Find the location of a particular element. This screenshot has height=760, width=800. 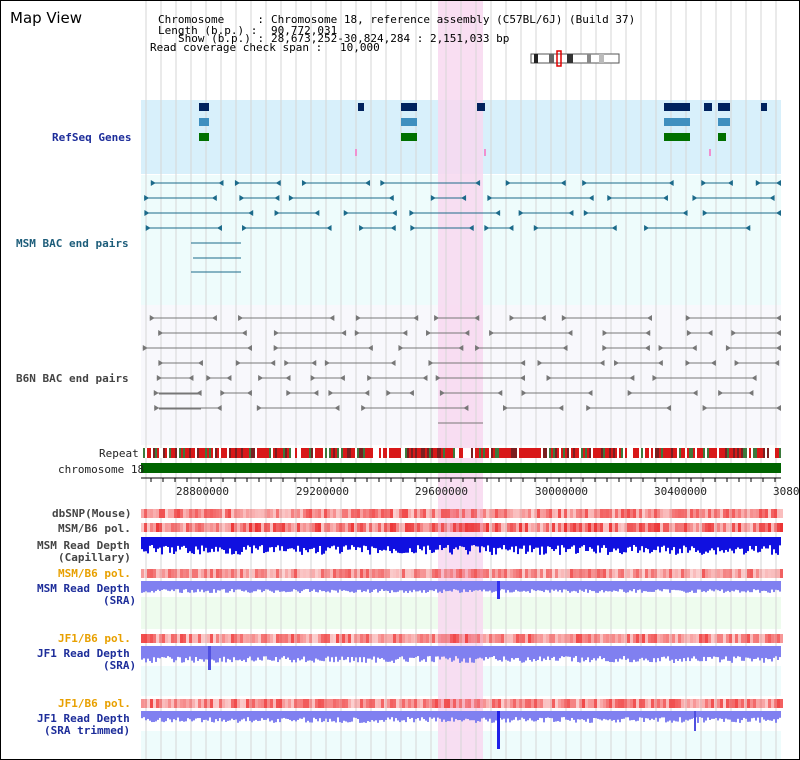

track-label-msm-bac: MSM BAC end pairs is located at coordinates (72, 243).